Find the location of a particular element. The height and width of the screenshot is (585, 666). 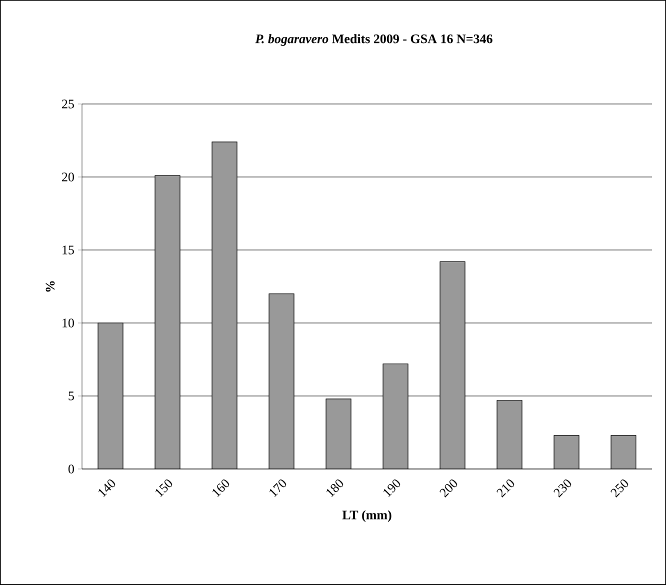

y-tick-label: 25 is located at coordinates (68, 104).